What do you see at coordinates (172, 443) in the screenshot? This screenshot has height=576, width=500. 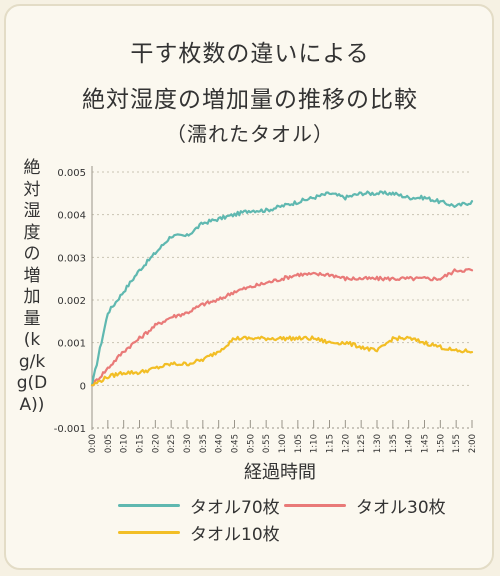 I see `x-tick-label: 0:25` at bounding box center [172, 443].